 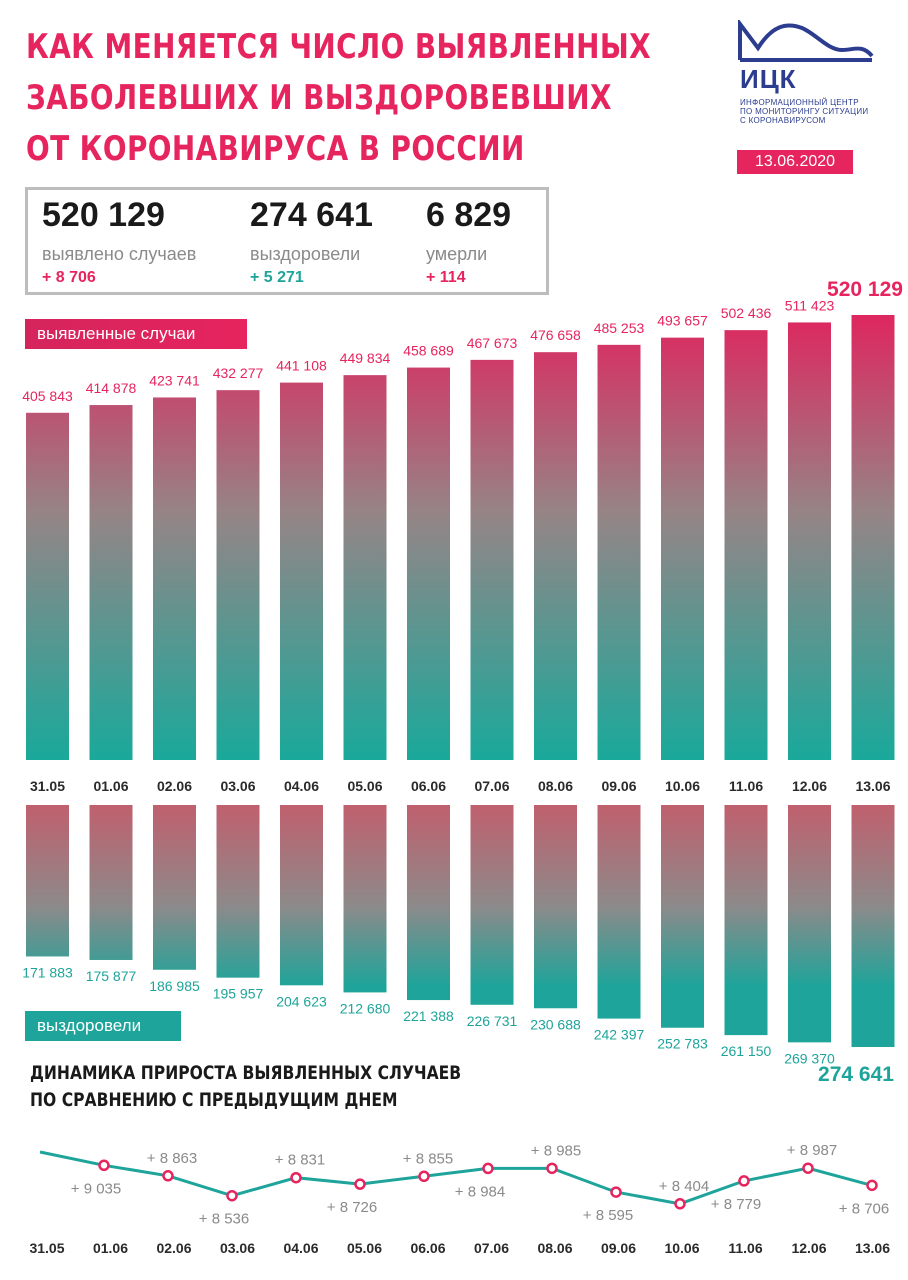 What do you see at coordinates (174, 578) in the screenshot?
I see `confirmed-bar-02.06` at bounding box center [174, 578].